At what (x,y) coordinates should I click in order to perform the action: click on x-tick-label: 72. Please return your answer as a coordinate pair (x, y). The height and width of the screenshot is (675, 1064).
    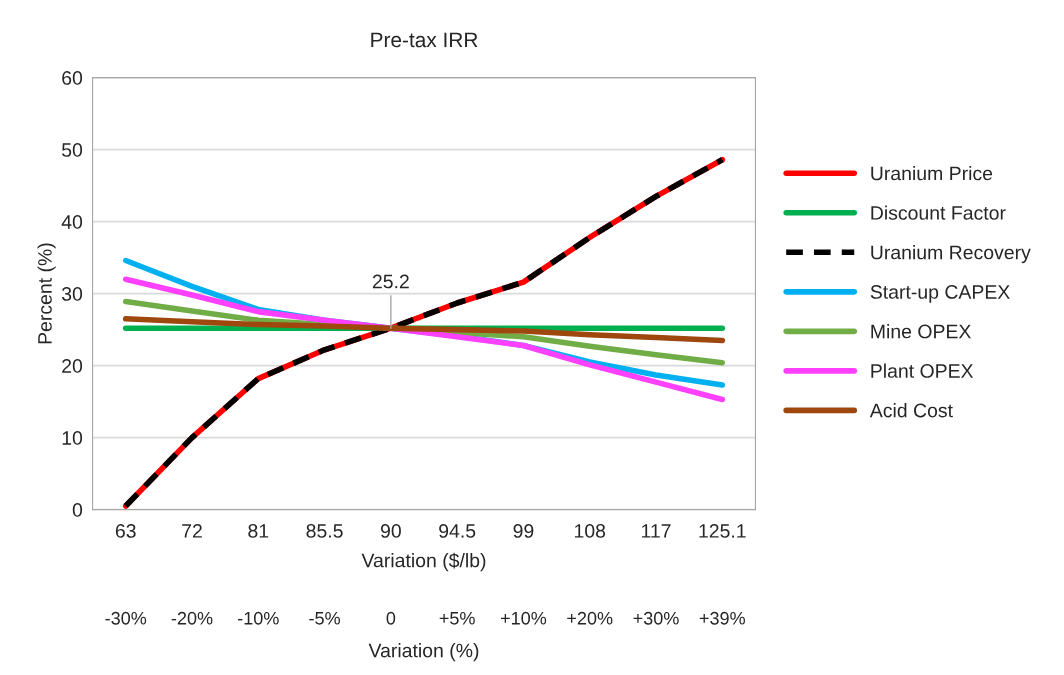
    Looking at the image, I should click on (192, 531).